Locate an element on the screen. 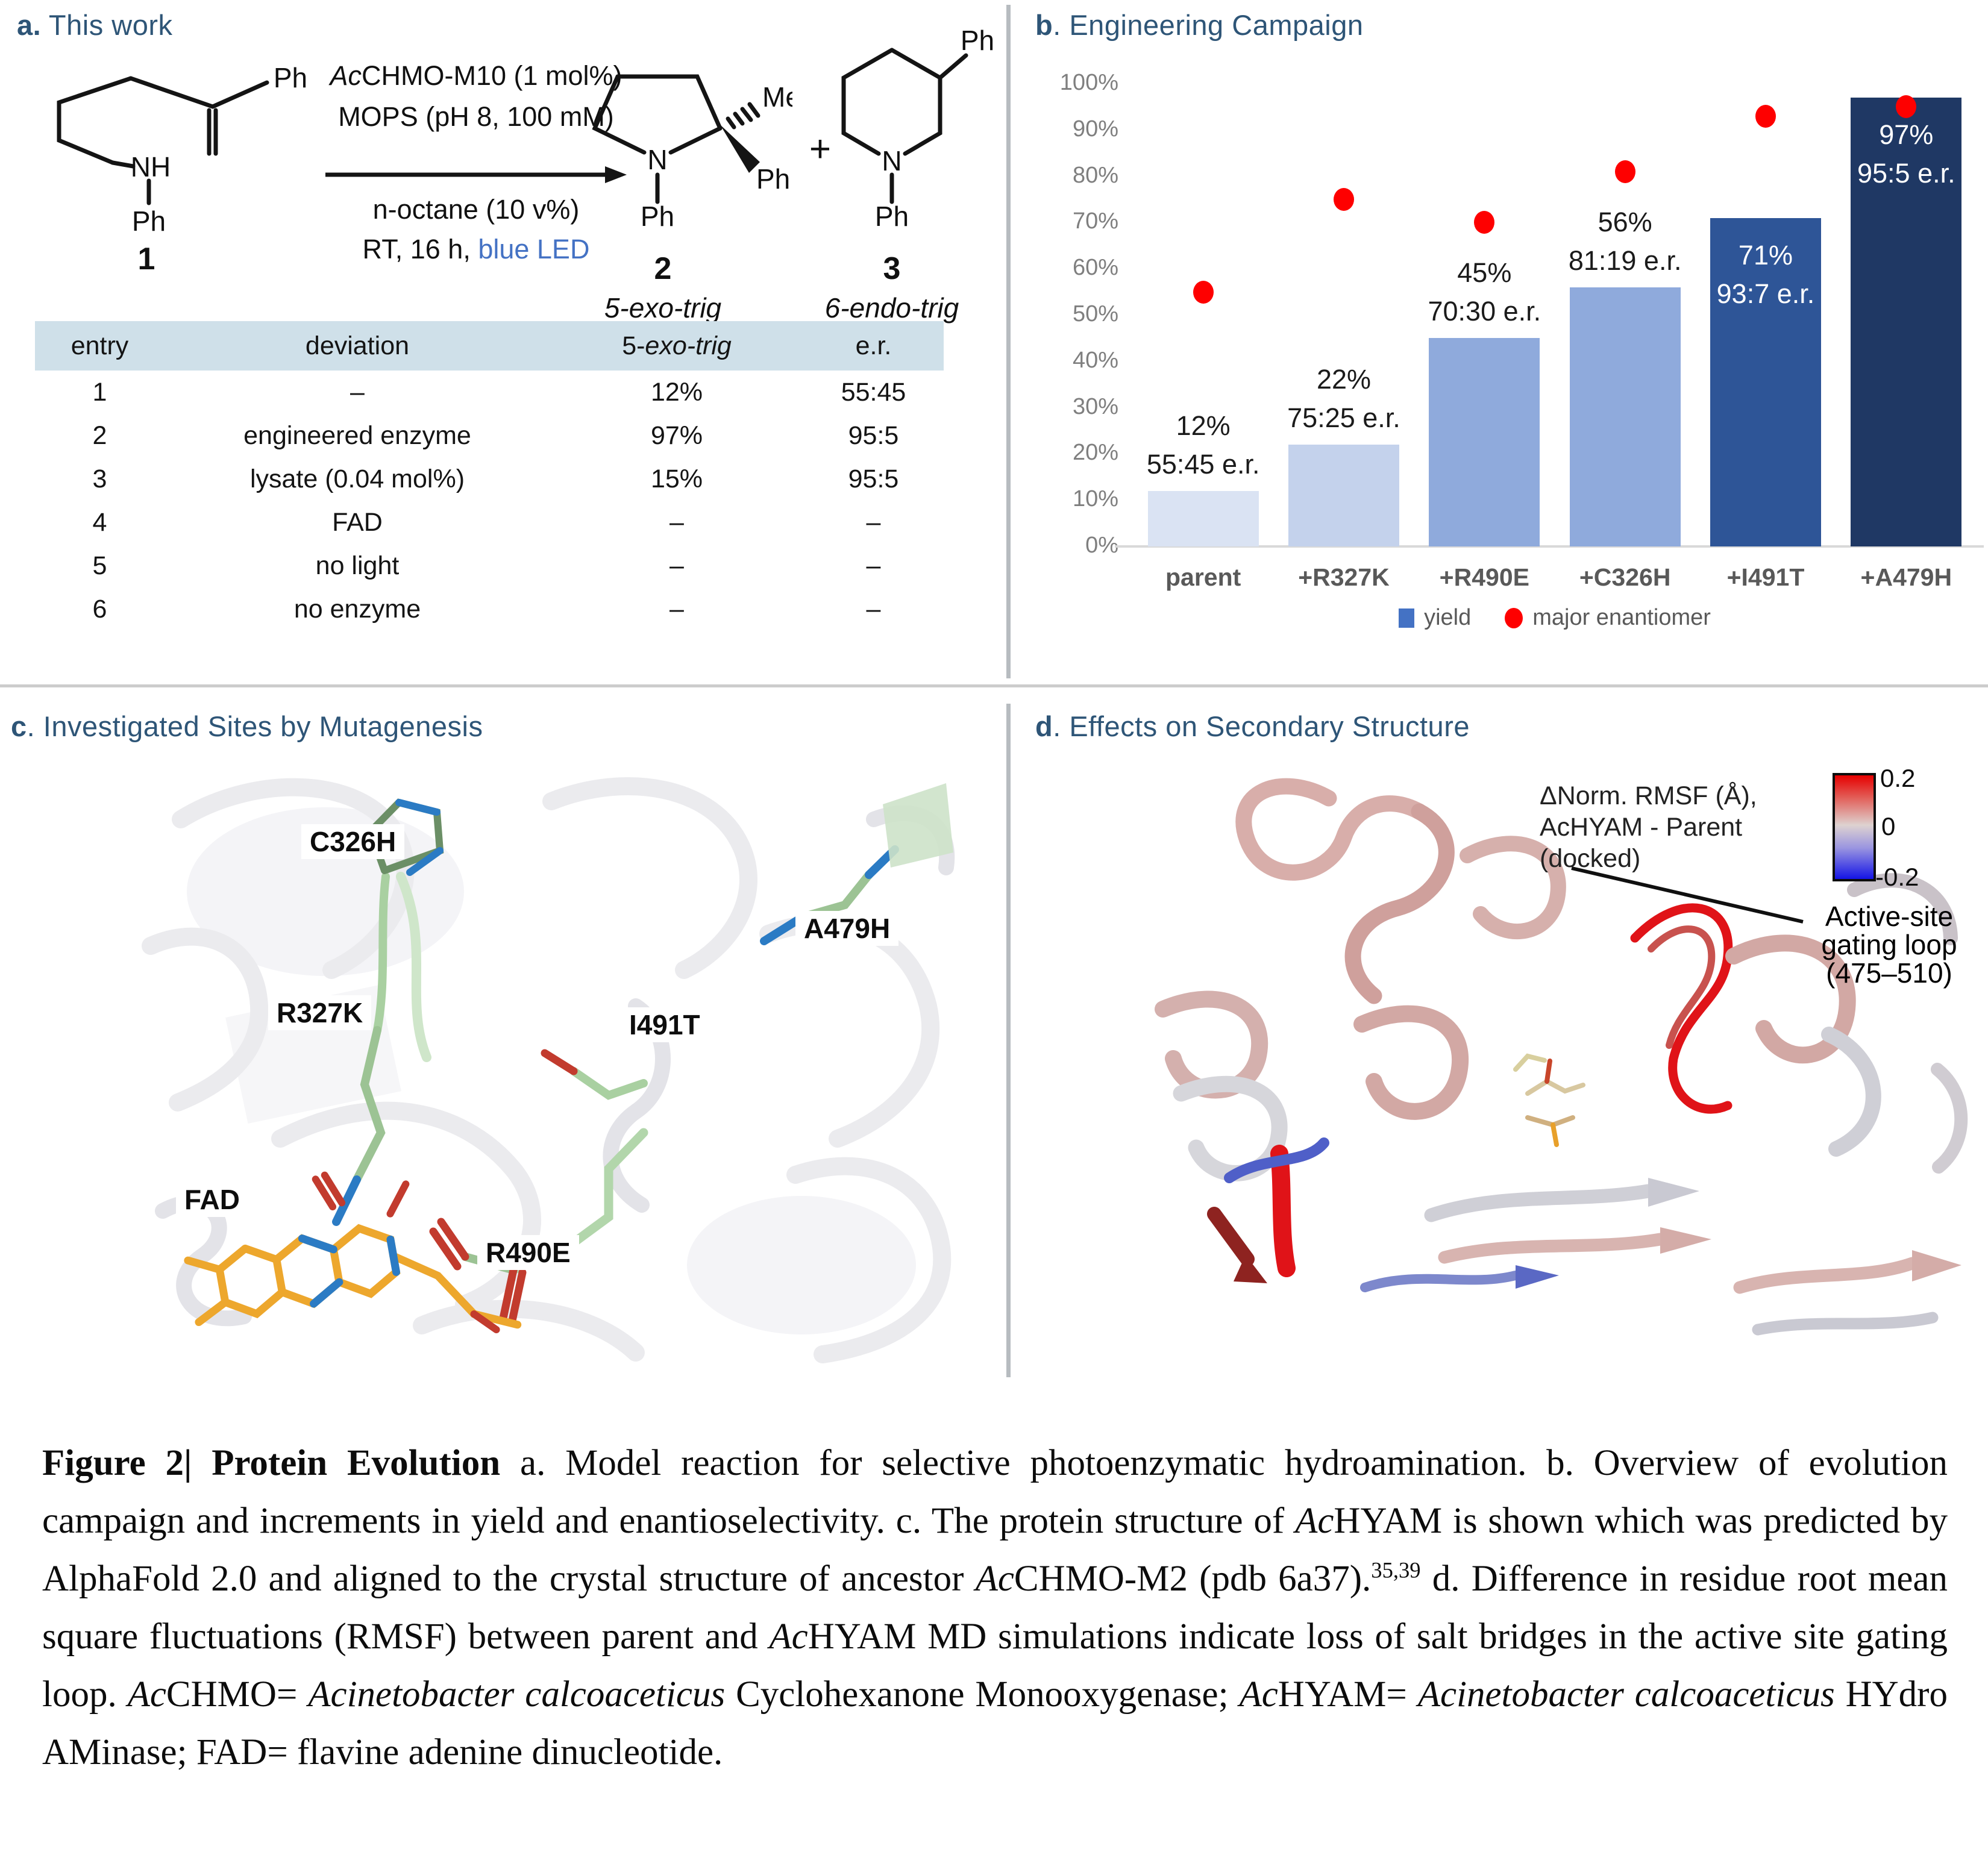 This screenshot has height=1858, width=1988. table-row: 2 engineered enzyme 97% 95:5 is located at coordinates (495, 436).